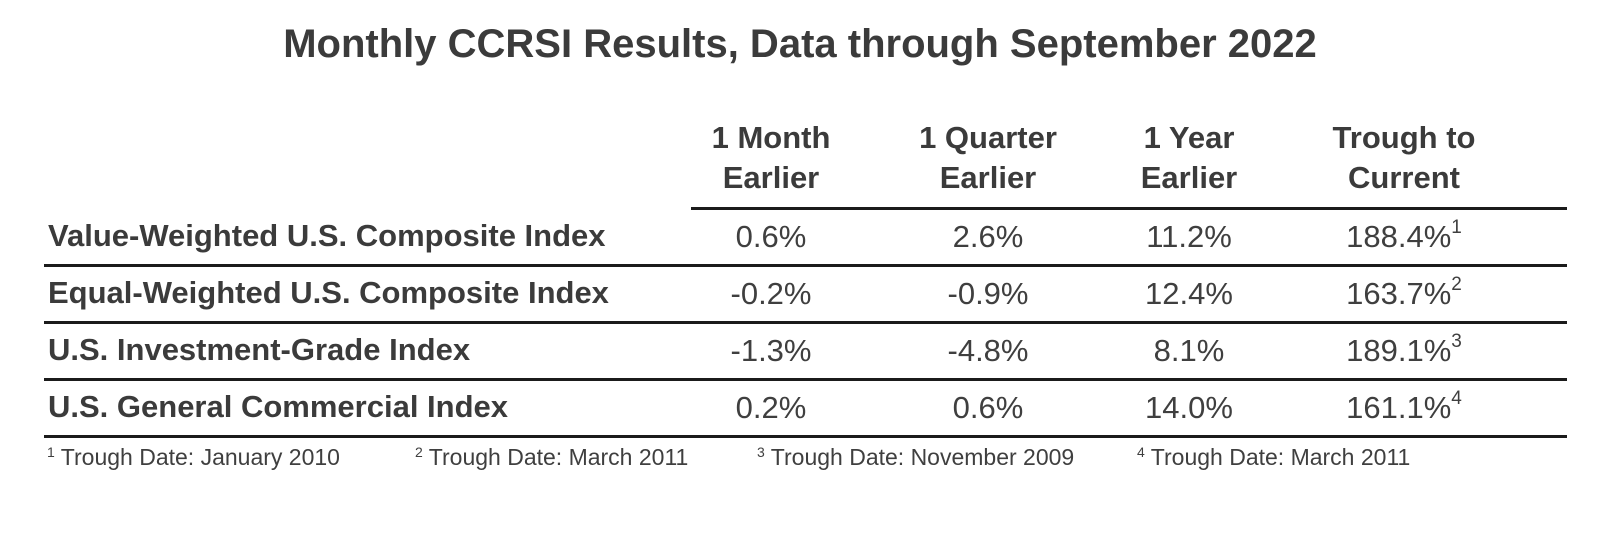  What do you see at coordinates (771, 137) in the screenshot?
I see `column-header-line1: 1 Month` at bounding box center [771, 137].